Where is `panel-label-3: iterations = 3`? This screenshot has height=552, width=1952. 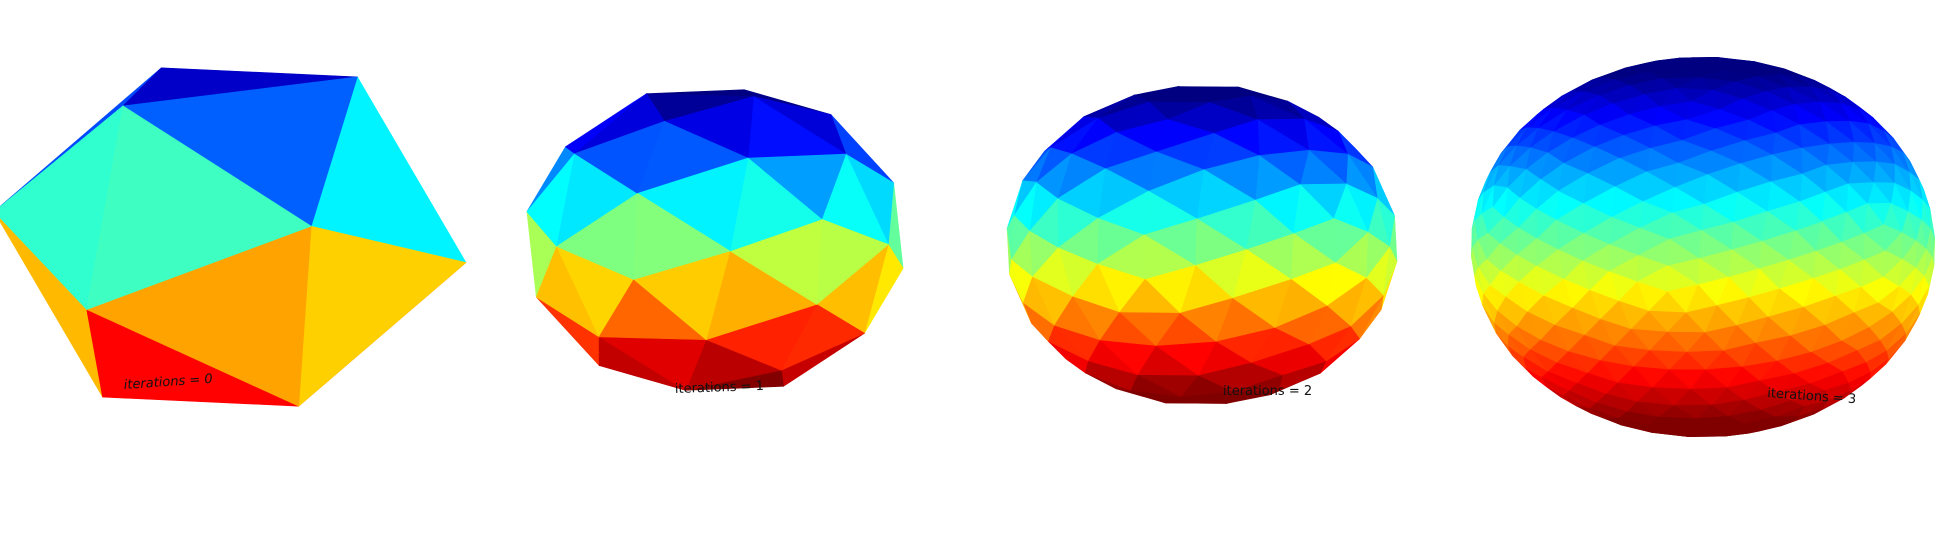 panel-label-3: iterations = 3 is located at coordinates (1812, 396).